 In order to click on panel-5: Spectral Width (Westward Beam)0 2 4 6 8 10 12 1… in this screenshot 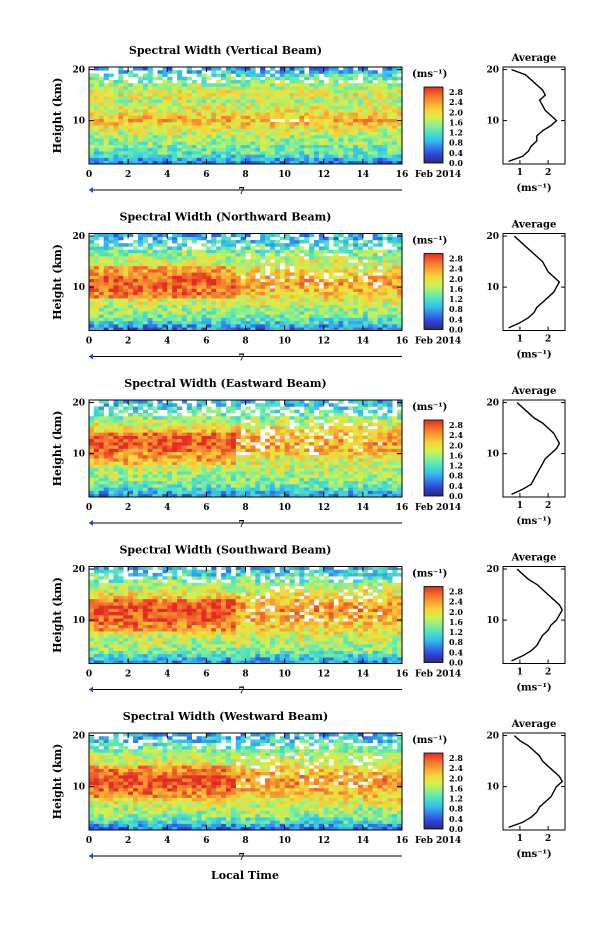, I will do `click(308, 786)`.